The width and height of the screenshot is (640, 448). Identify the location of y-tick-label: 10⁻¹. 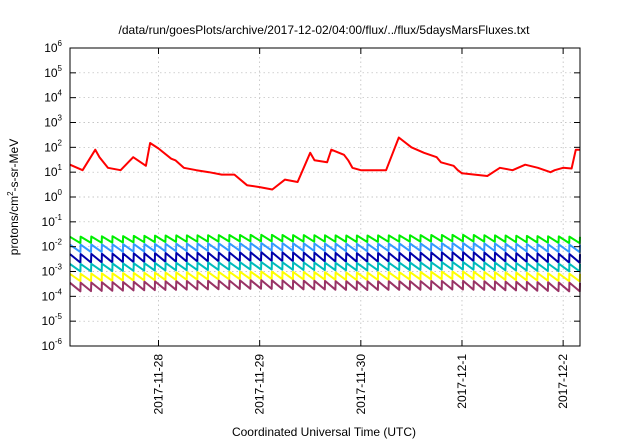
(52, 221).